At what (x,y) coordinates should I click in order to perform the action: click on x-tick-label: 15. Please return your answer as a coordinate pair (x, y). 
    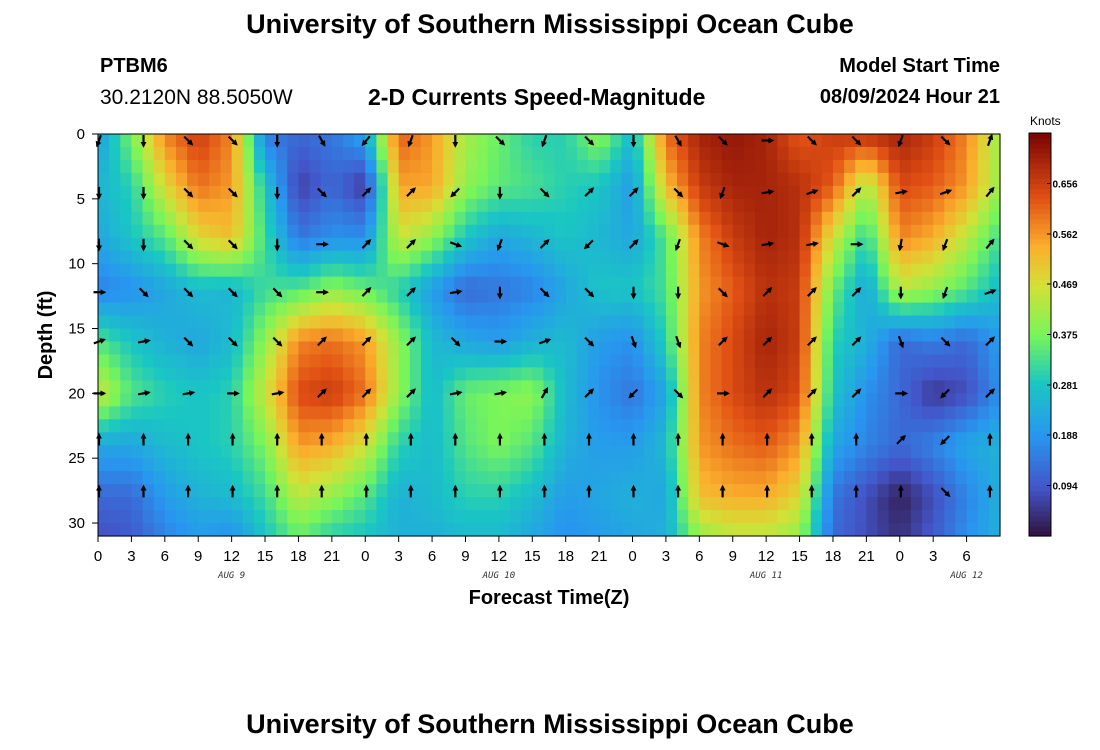
    Looking at the image, I should click on (799, 556).